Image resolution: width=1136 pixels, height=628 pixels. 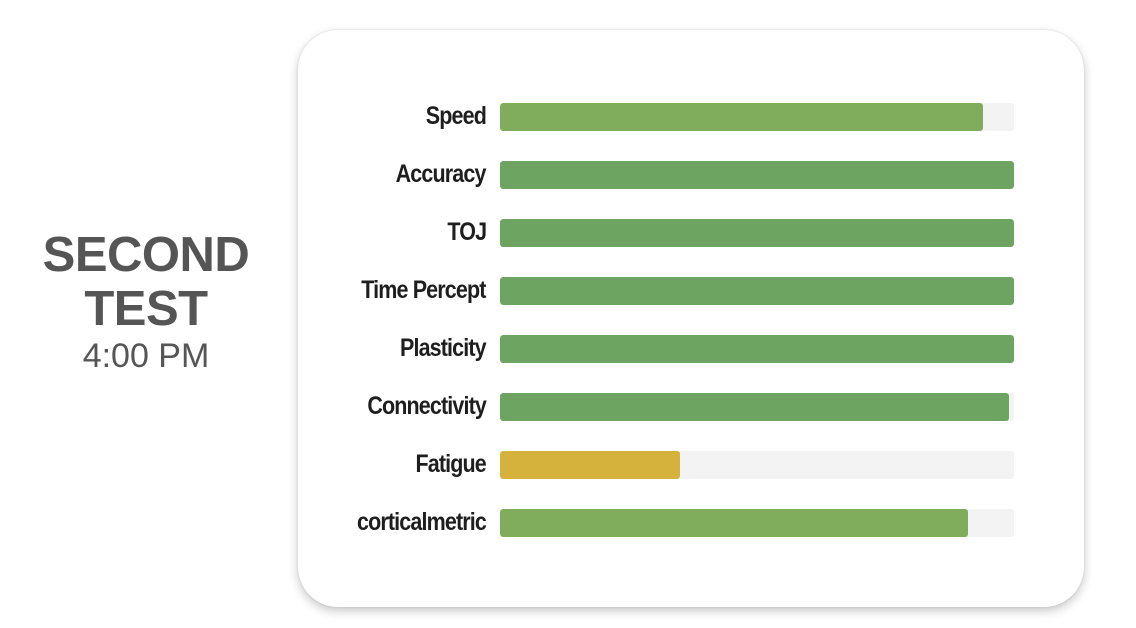 I want to click on metric-row-accuracy: Accuracy, so click(x=691, y=174).